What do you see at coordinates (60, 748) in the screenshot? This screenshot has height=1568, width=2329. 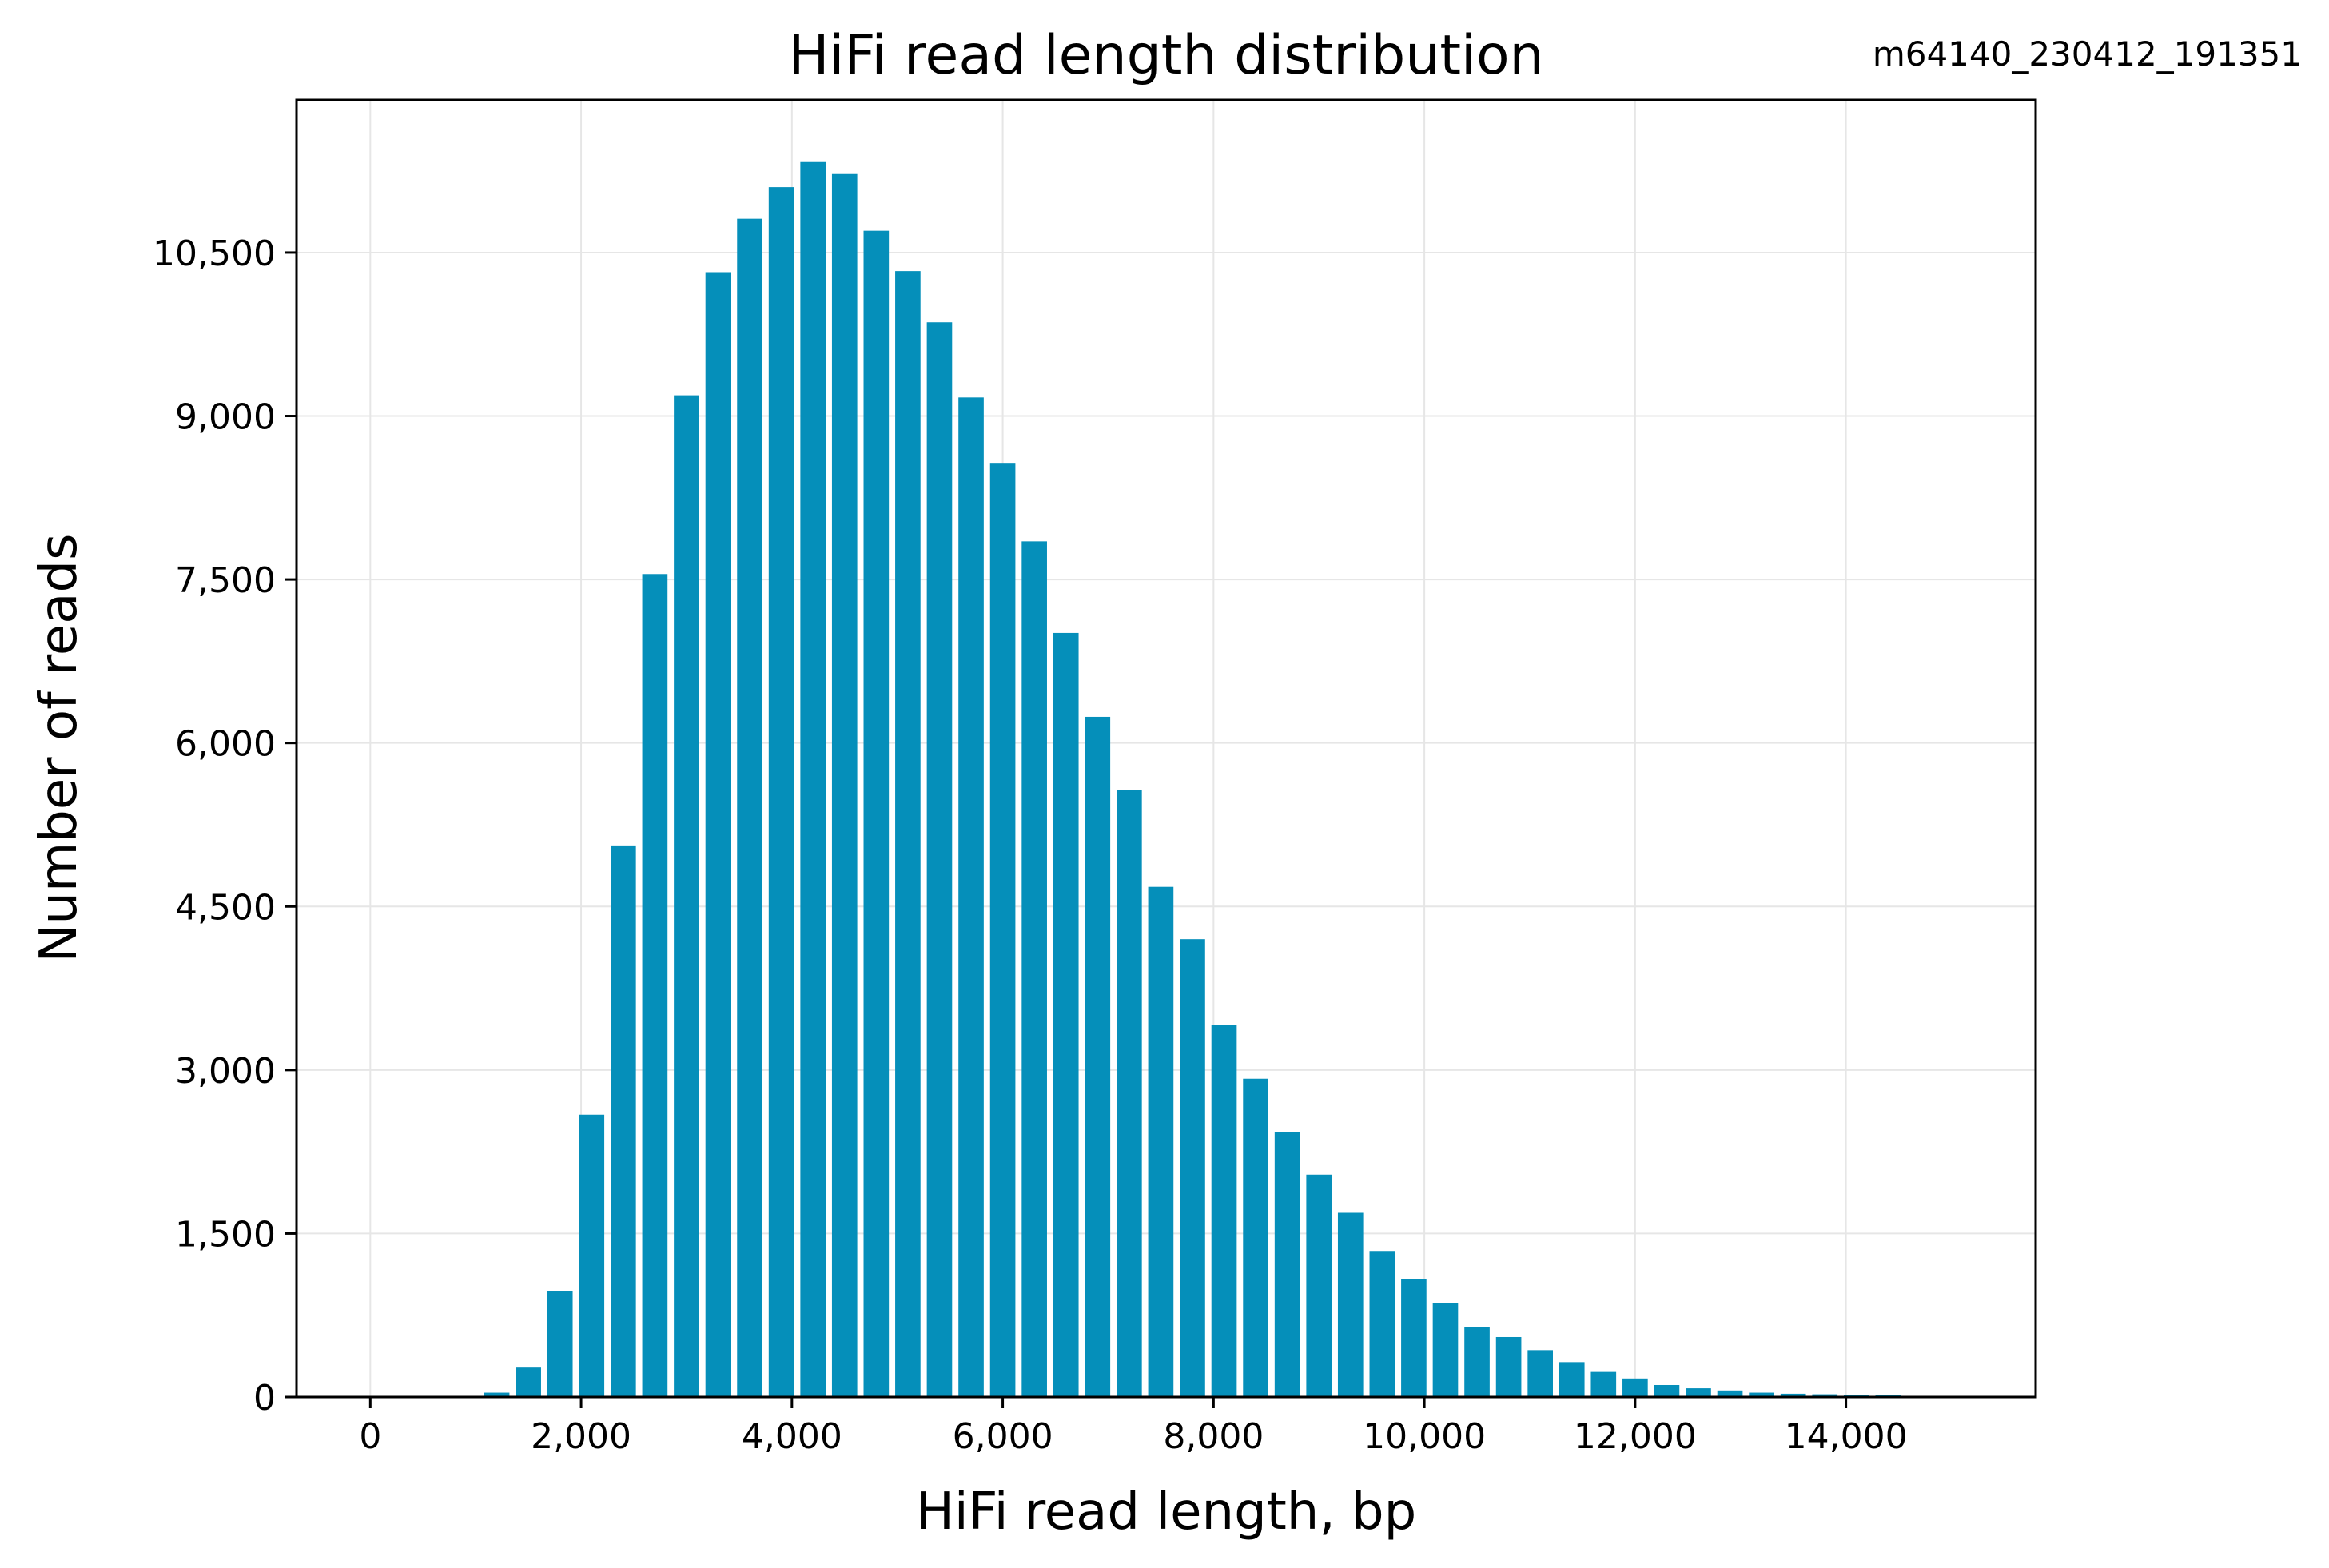 I see `y-axis-label: Number of reads` at bounding box center [60, 748].